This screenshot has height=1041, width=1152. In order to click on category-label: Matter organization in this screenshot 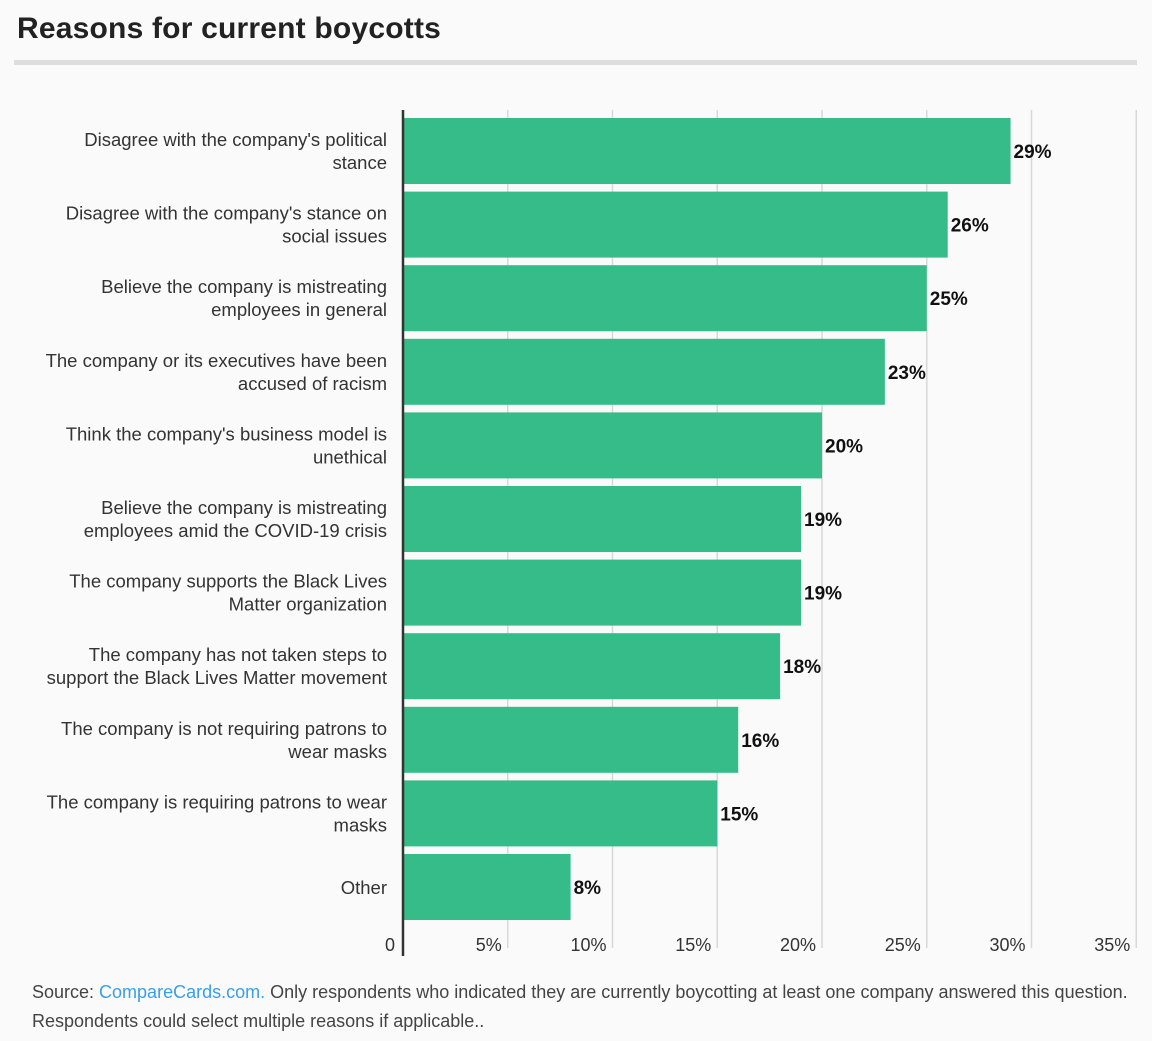, I will do `click(308, 604)`.